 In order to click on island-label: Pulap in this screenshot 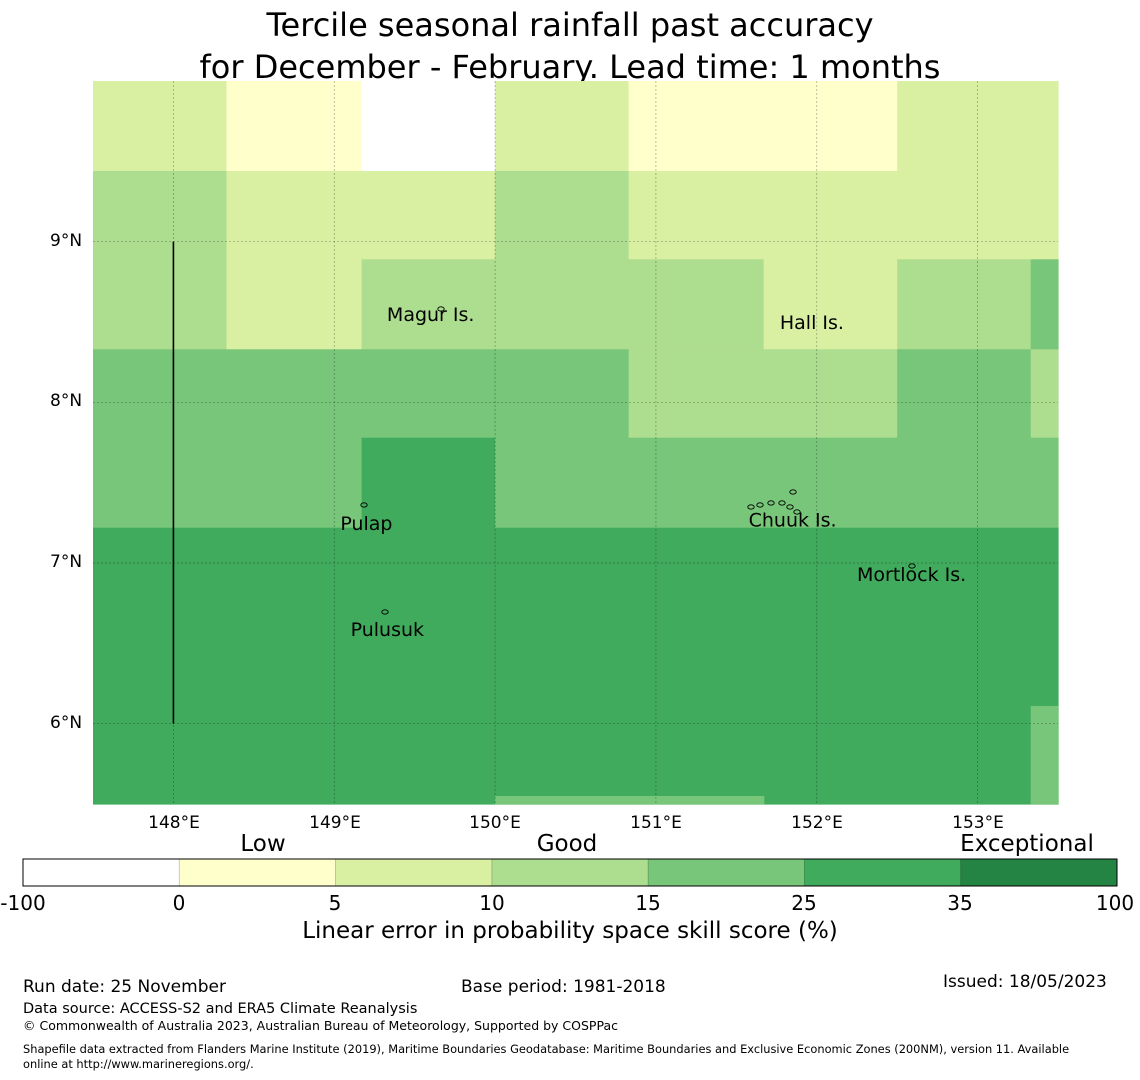, I will do `click(366, 524)`.